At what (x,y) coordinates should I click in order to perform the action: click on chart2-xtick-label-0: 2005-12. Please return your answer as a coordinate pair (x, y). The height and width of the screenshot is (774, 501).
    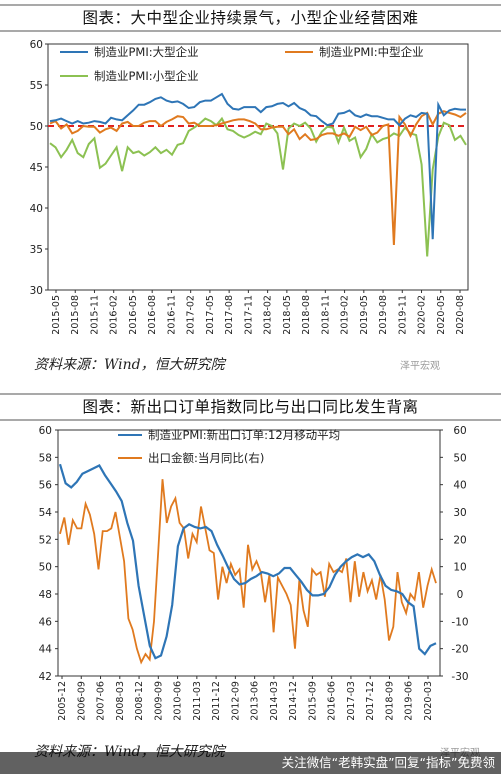
    Looking at the image, I should click on (62, 701).